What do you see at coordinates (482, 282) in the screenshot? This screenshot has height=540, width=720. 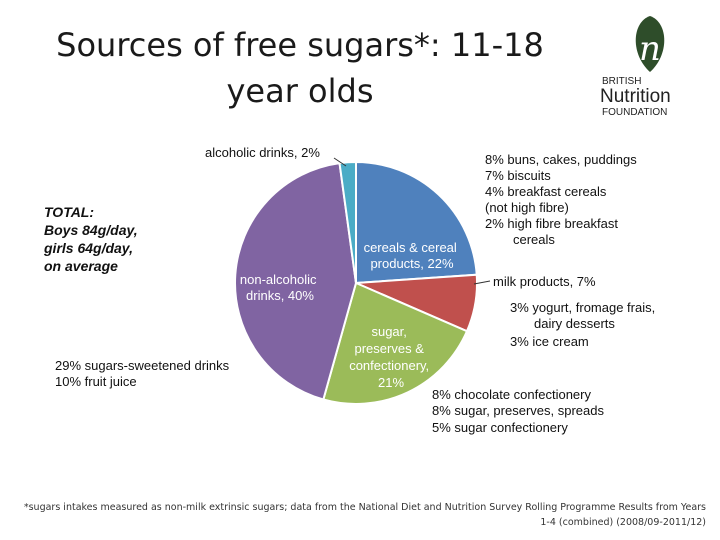 I see `leader-milk` at bounding box center [482, 282].